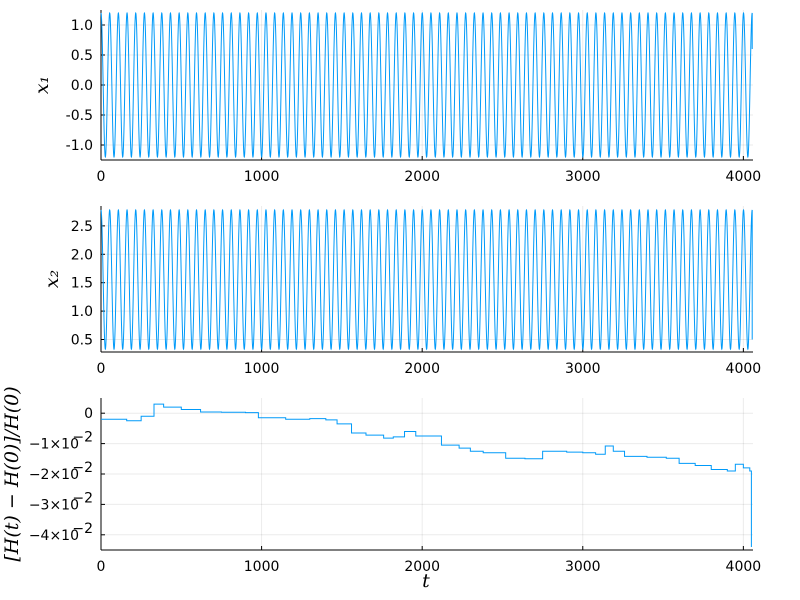 This screenshot has height=600, width=800. Describe the element at coordinates (82, 227) in the screenshot. I see `y-tick-label: 2.5` at that location.